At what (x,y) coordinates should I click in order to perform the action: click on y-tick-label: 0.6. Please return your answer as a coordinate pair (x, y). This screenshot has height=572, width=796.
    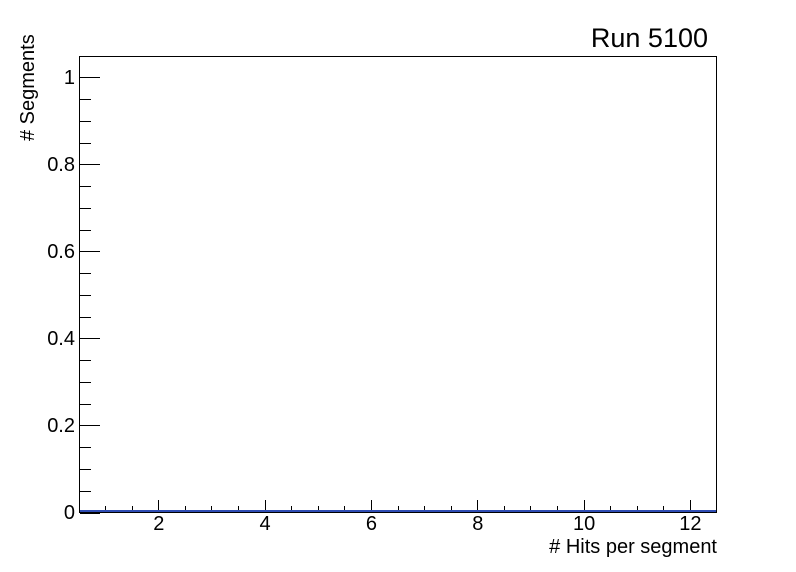
    Looking at the image, I should click on (61, 251).